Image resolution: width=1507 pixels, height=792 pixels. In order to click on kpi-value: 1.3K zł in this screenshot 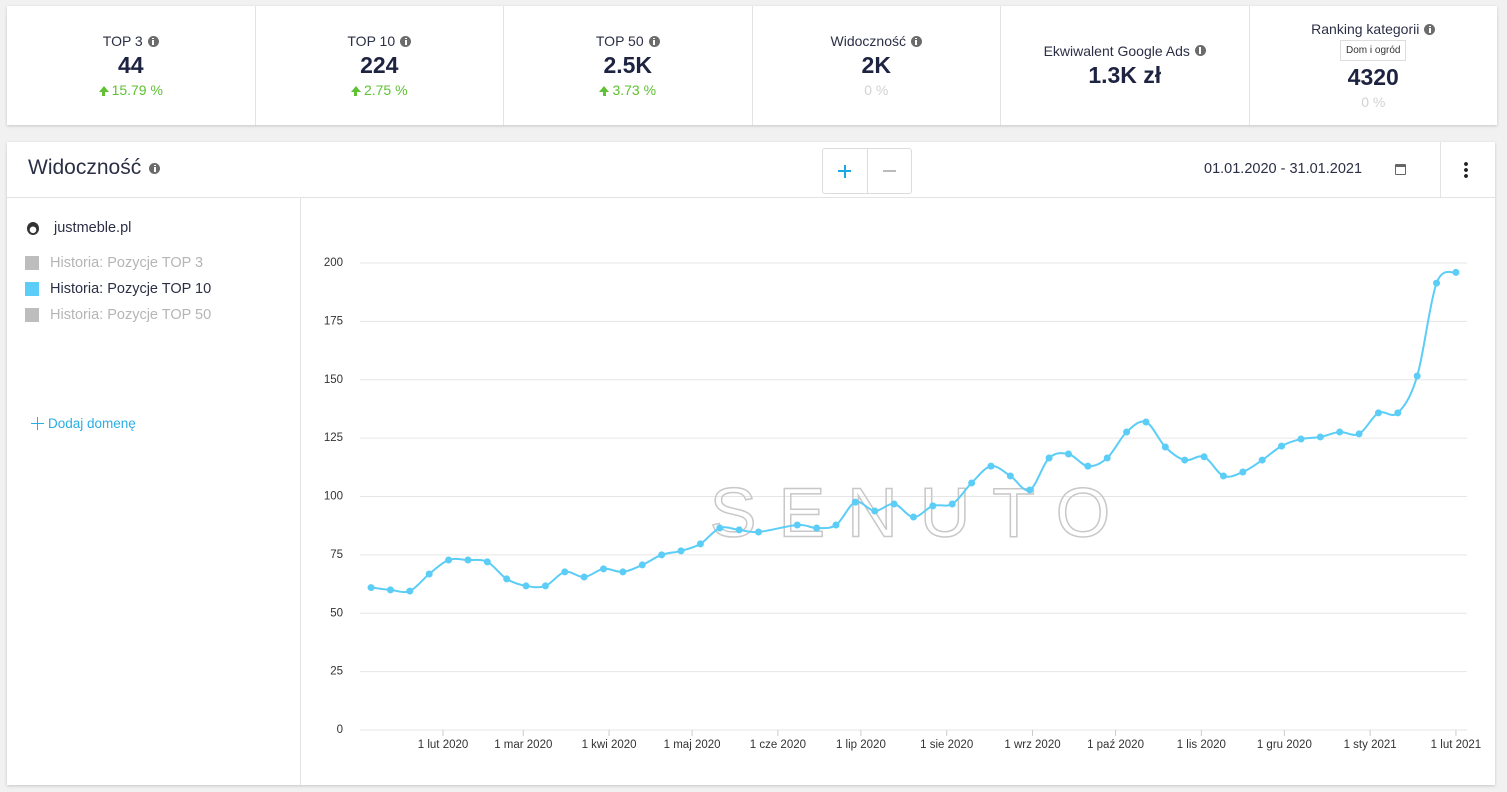, I will do `click(1125, 74)`.